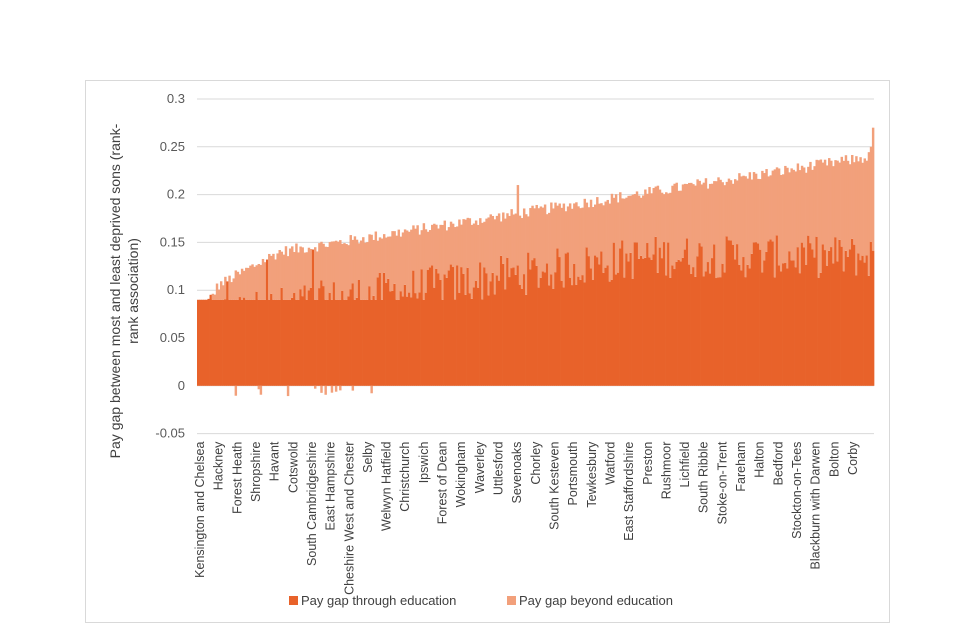  I want to click on x-category-label: Lichfield, so click(685, 465).